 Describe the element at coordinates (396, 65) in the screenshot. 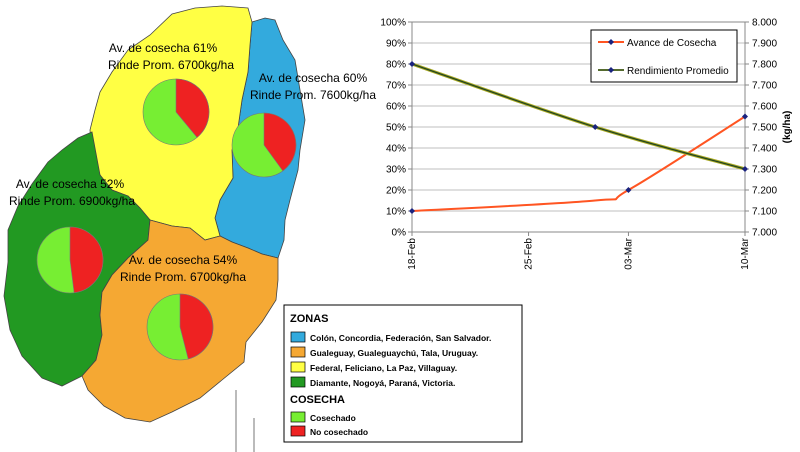

I see `y-left-tick-label: 80%` at that location.